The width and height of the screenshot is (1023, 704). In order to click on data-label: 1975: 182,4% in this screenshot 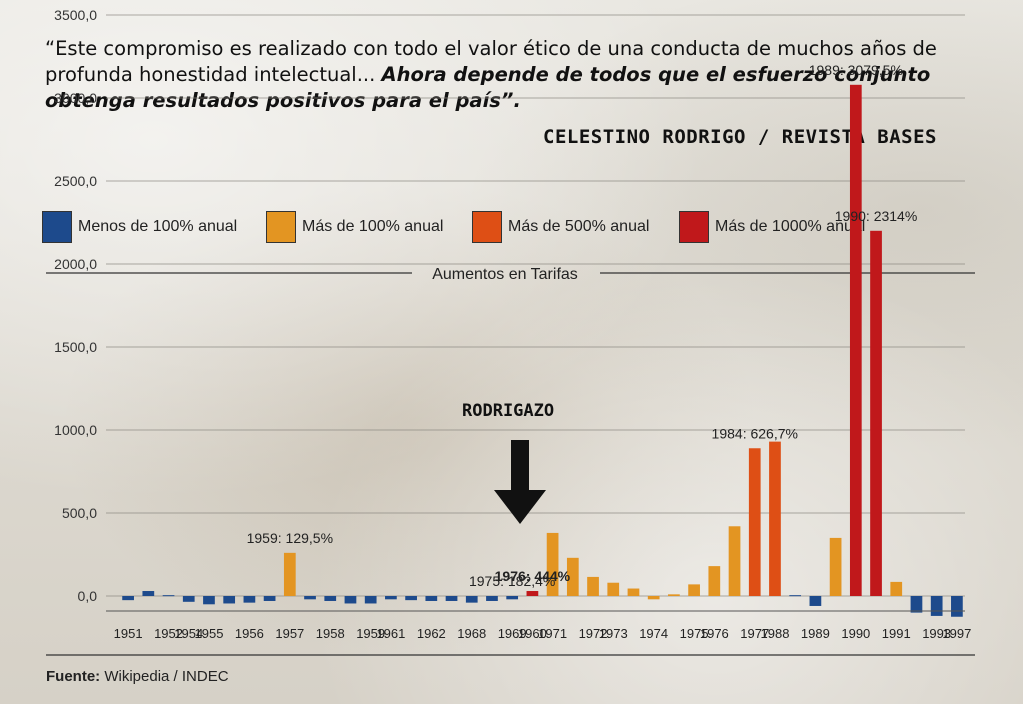, I will do `click(512, 581)`.